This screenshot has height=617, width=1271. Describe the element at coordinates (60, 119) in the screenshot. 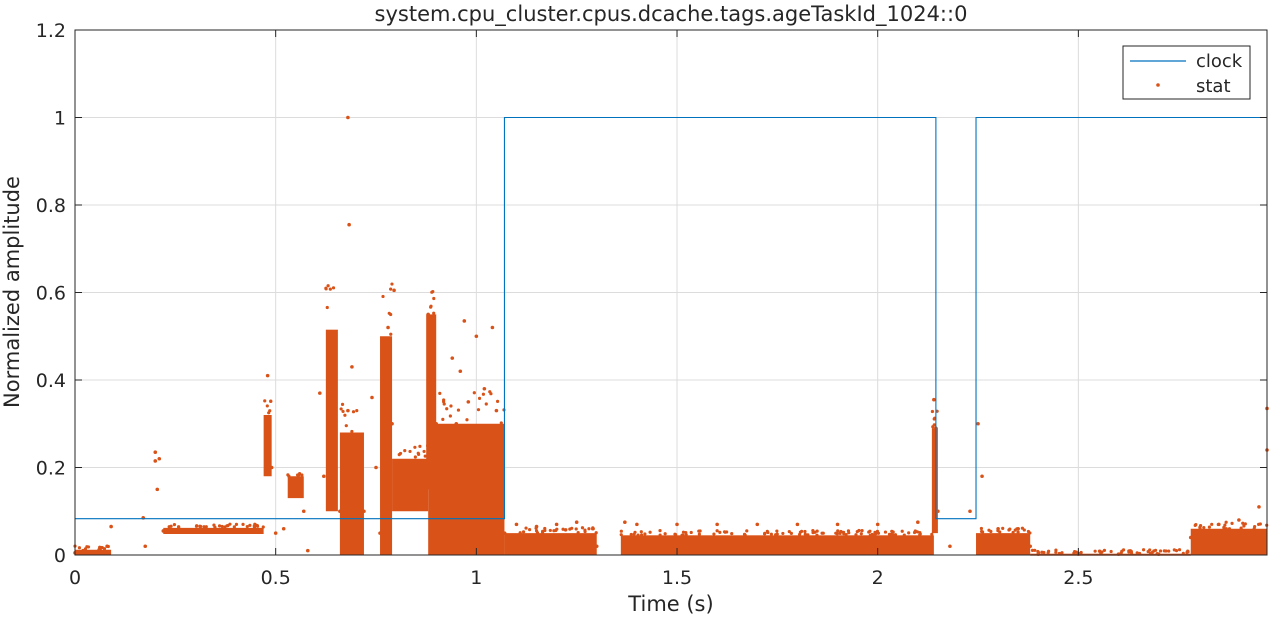

I see `y-tick-label: 1` at that location.